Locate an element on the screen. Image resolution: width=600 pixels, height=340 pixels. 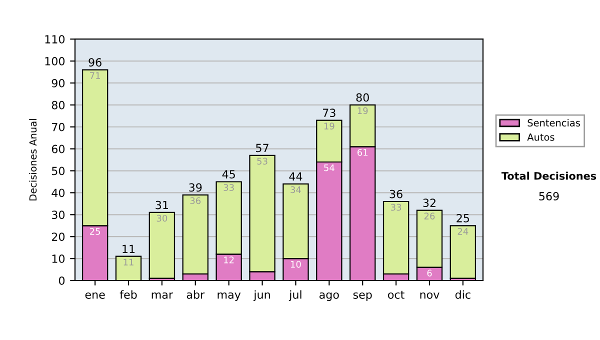
x-tick-label: ago is located at coordinates (329, 296).